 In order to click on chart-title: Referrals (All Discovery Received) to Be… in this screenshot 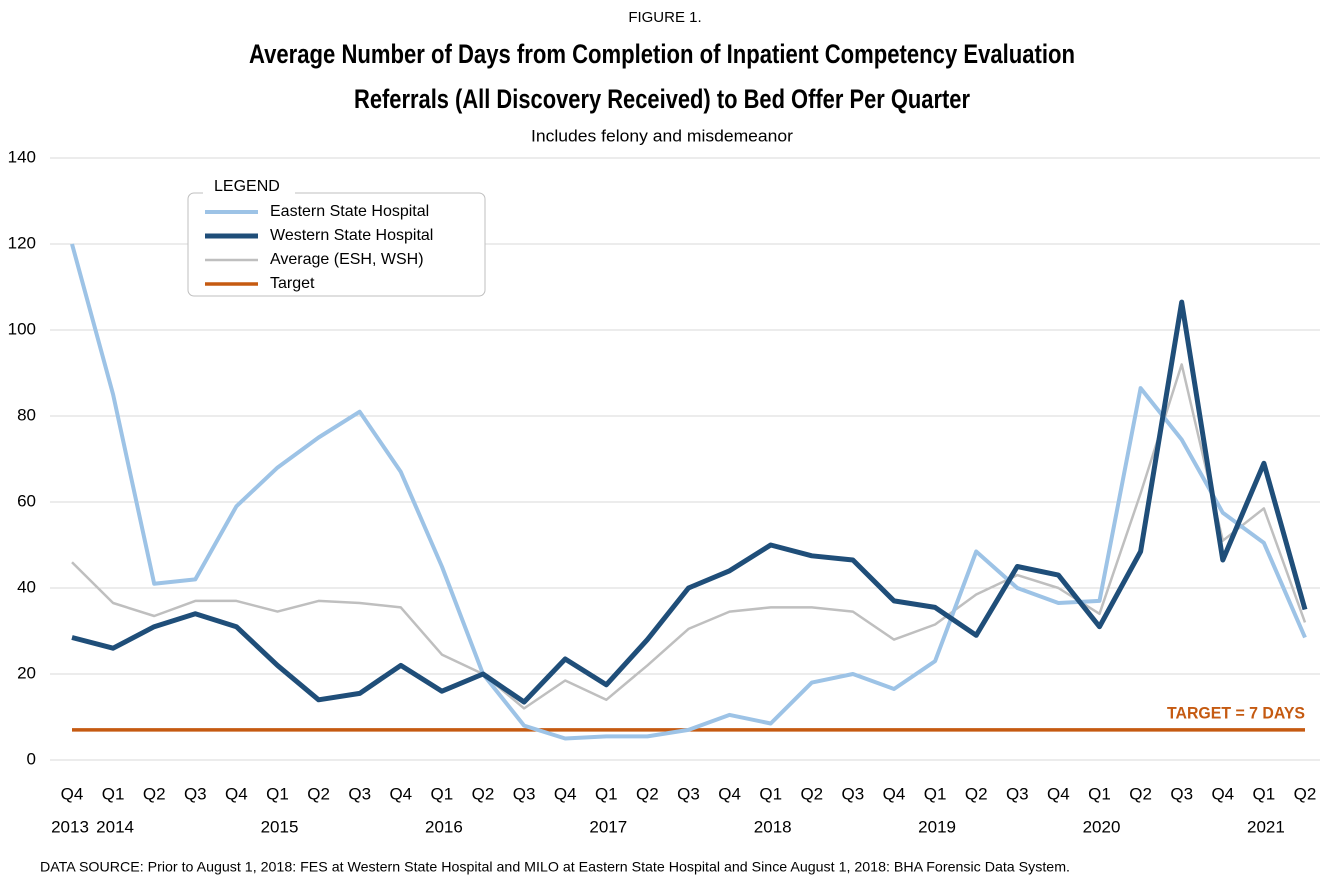, I will do `click(662, 99)`.